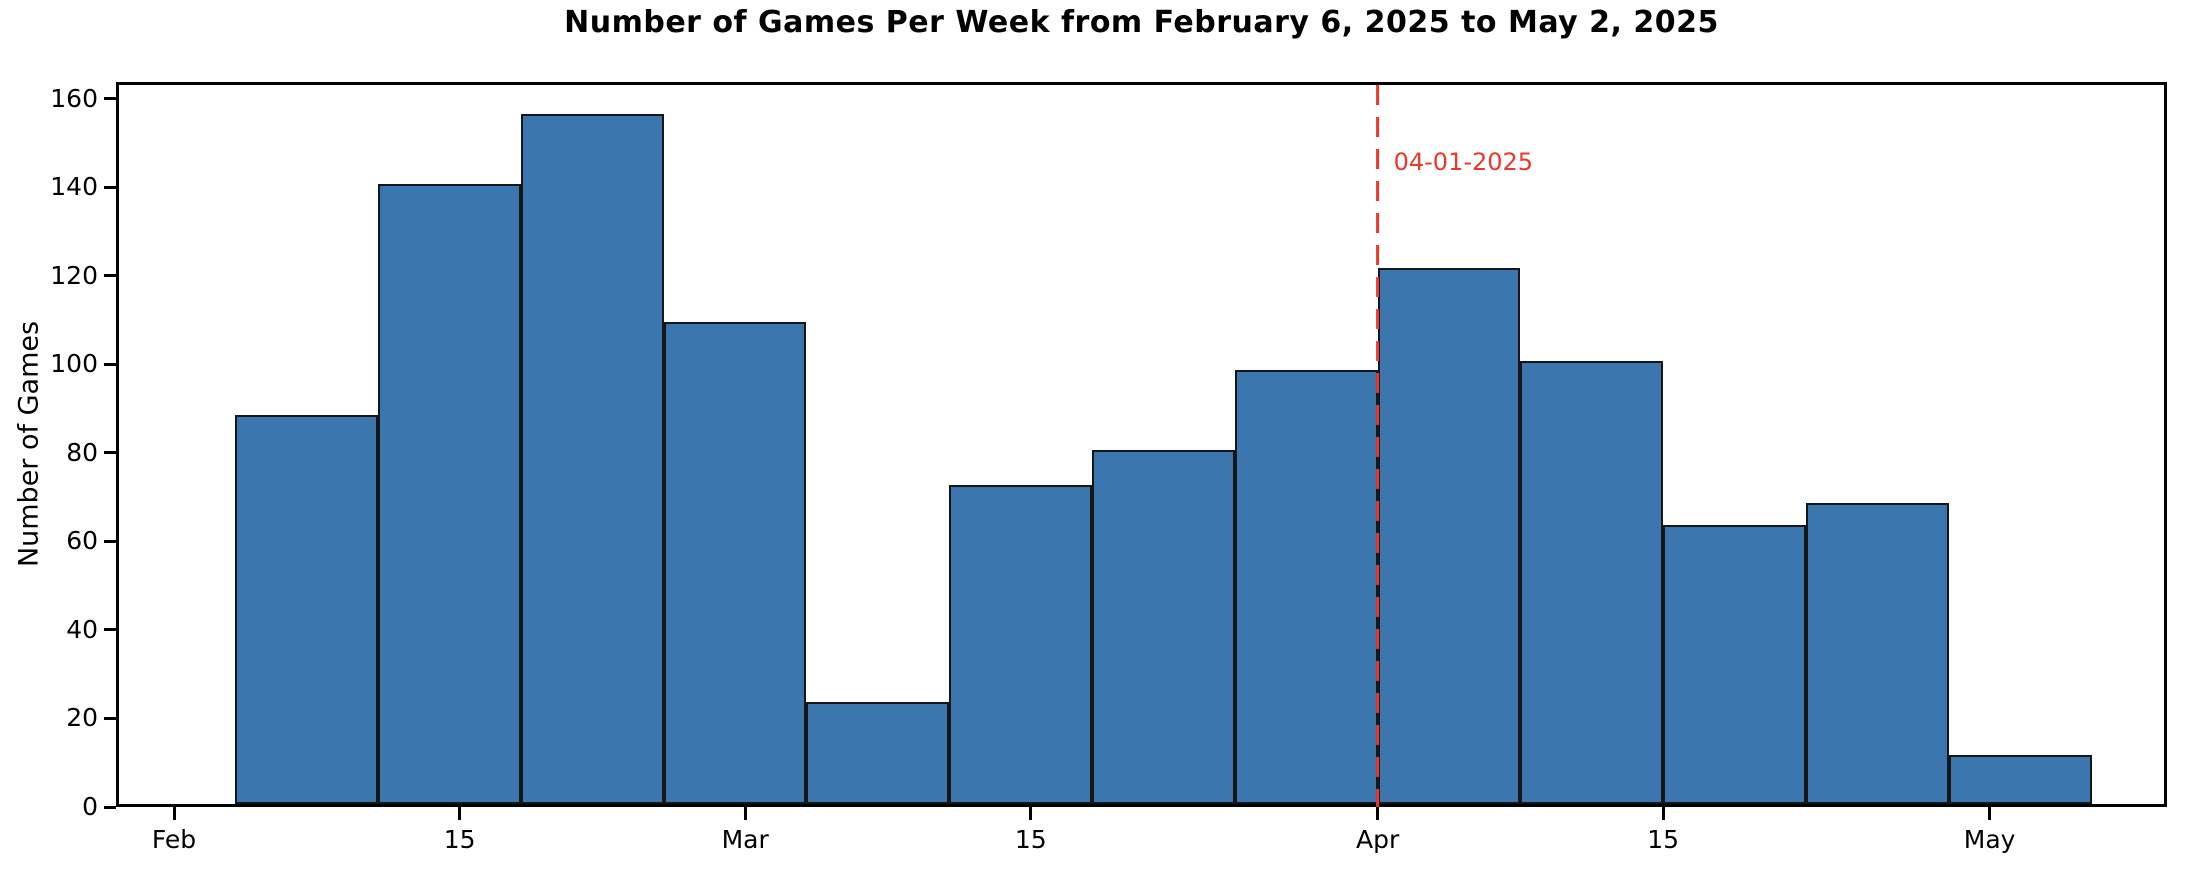 Image resolution: width=2194 pixels, height=878 pixels. Describe the element at coordinates (74, 364) in the screenshot. I see `y-tick-label: 100` at that location.